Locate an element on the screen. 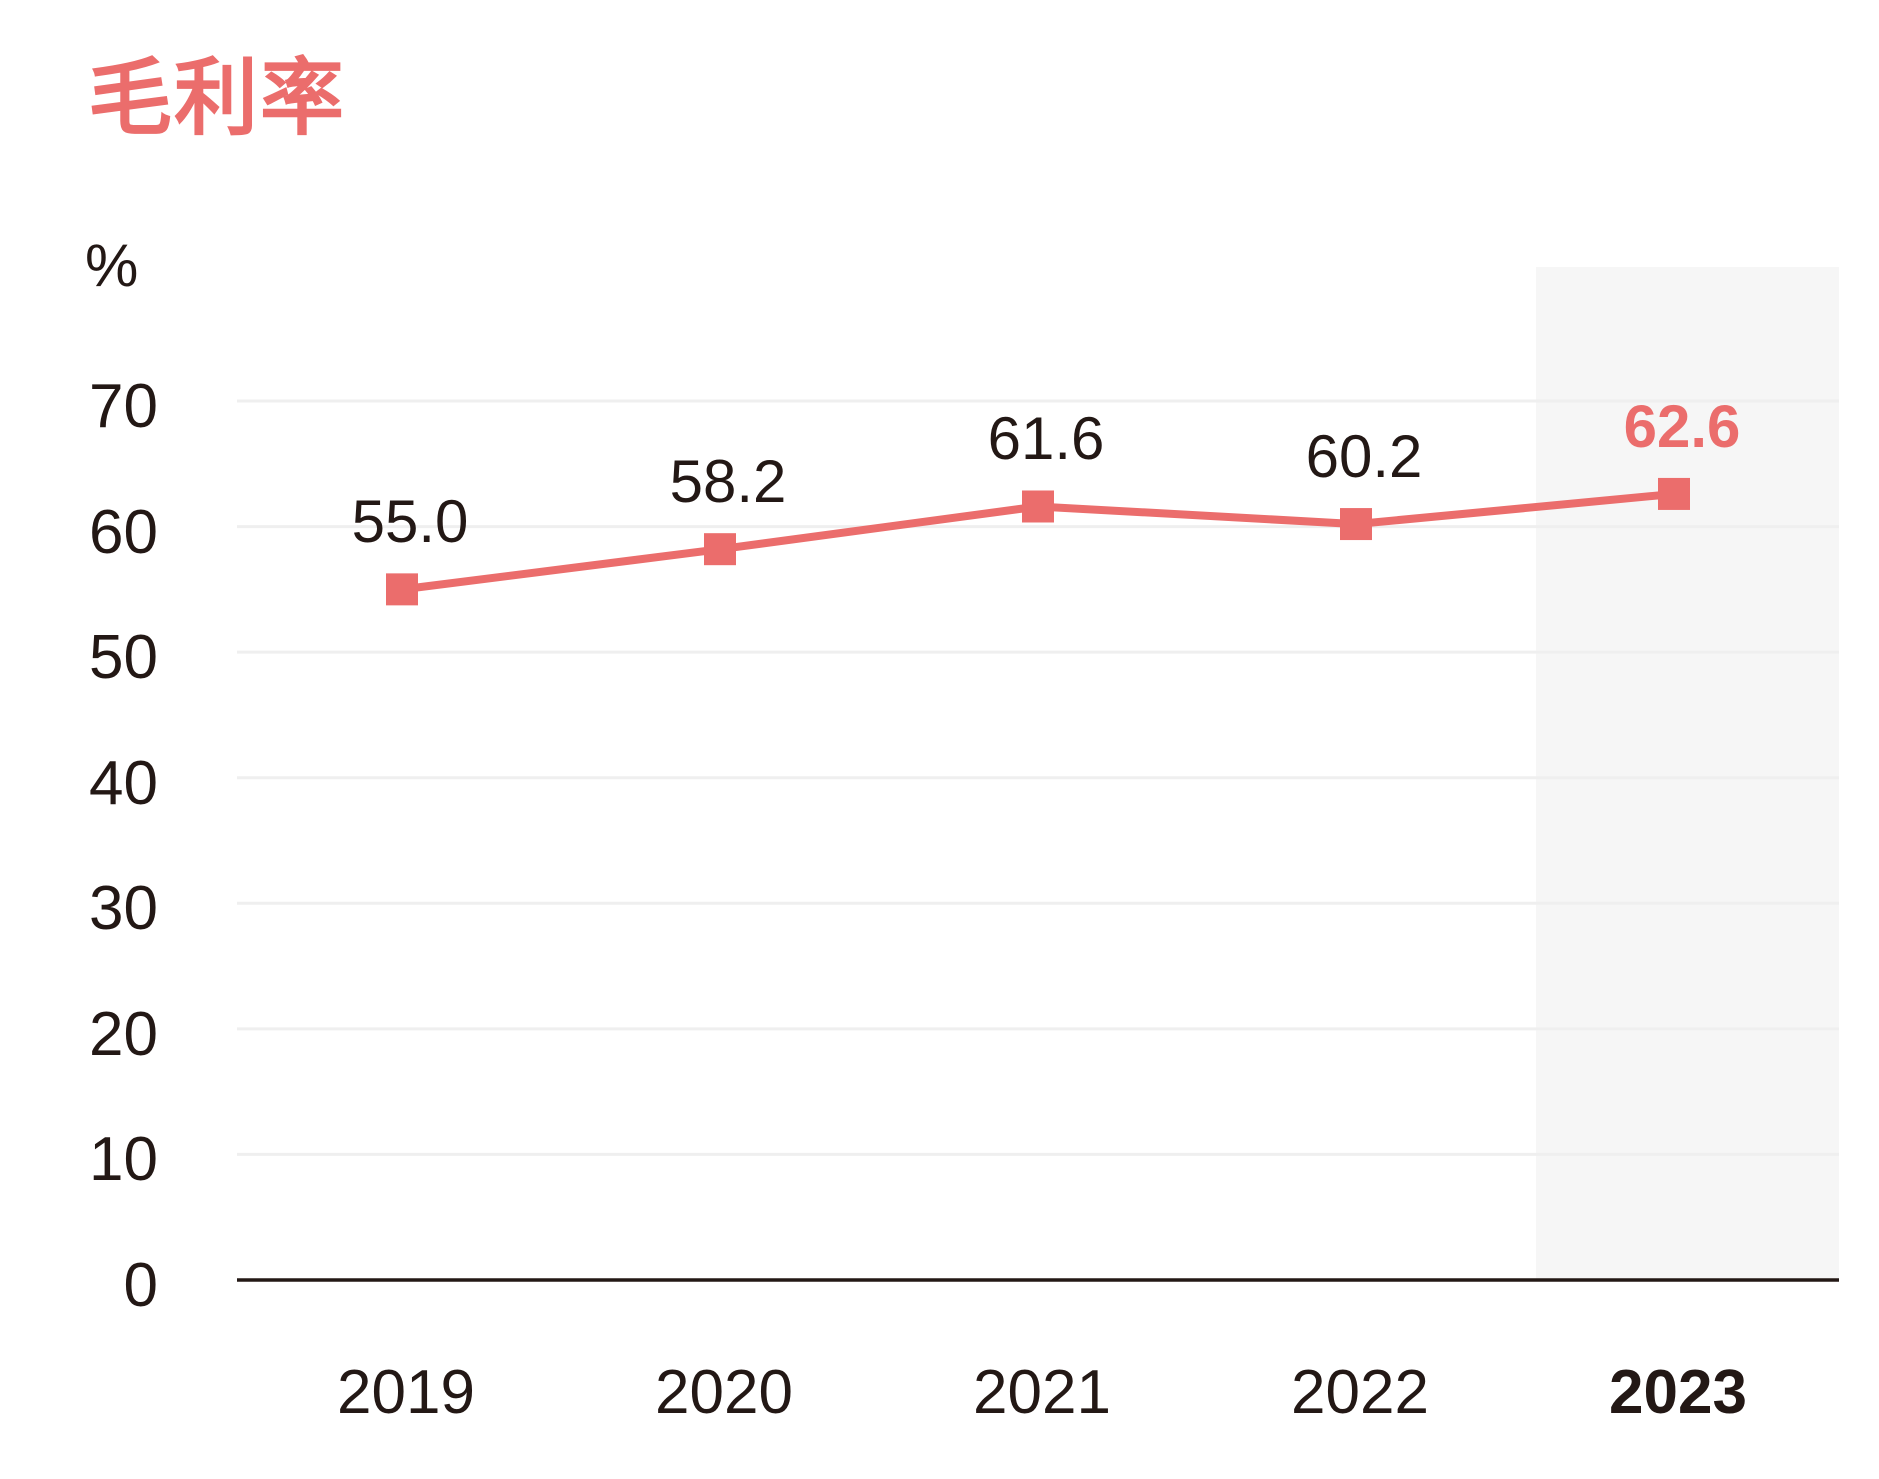 The height and width of the screenshot is (1479, 1879). data-point-2020 is located at coordinates (720, 549).